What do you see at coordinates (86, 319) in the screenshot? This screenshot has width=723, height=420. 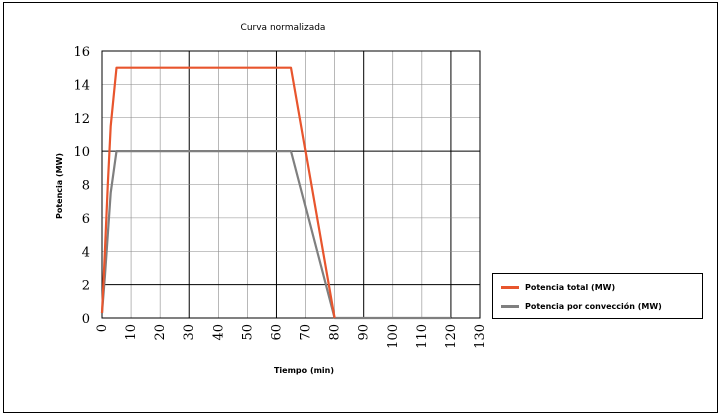 I see `y-tick-label: 0` at bounding box center [86, 319].